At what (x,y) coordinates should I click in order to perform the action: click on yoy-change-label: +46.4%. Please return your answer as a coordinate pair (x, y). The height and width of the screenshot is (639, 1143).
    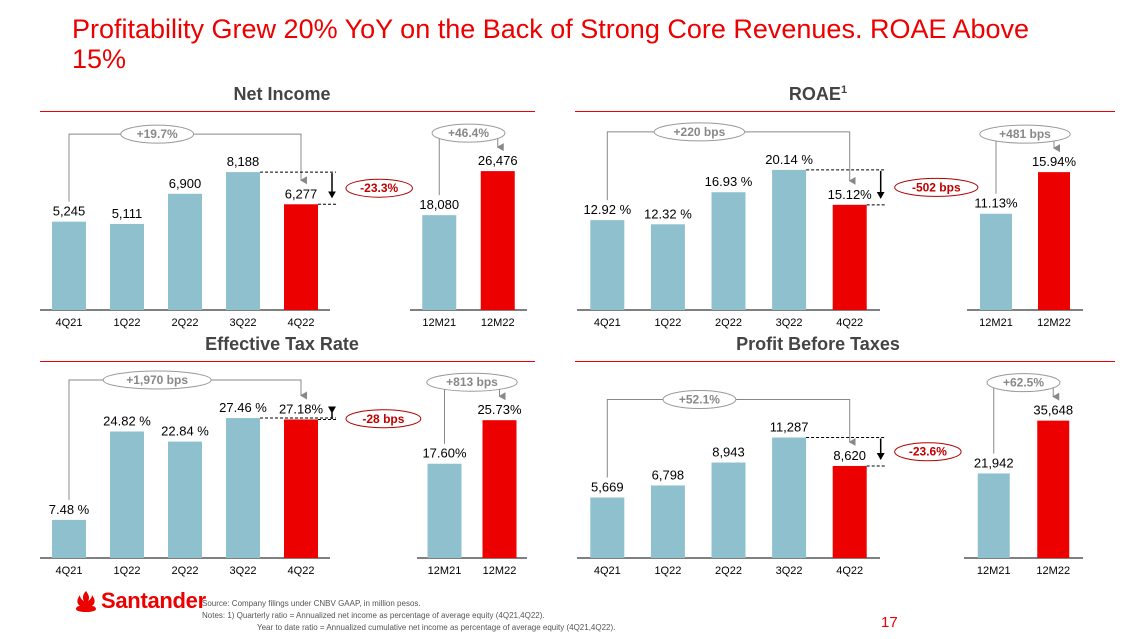
    Looking at the image, I should click on (468, 133).